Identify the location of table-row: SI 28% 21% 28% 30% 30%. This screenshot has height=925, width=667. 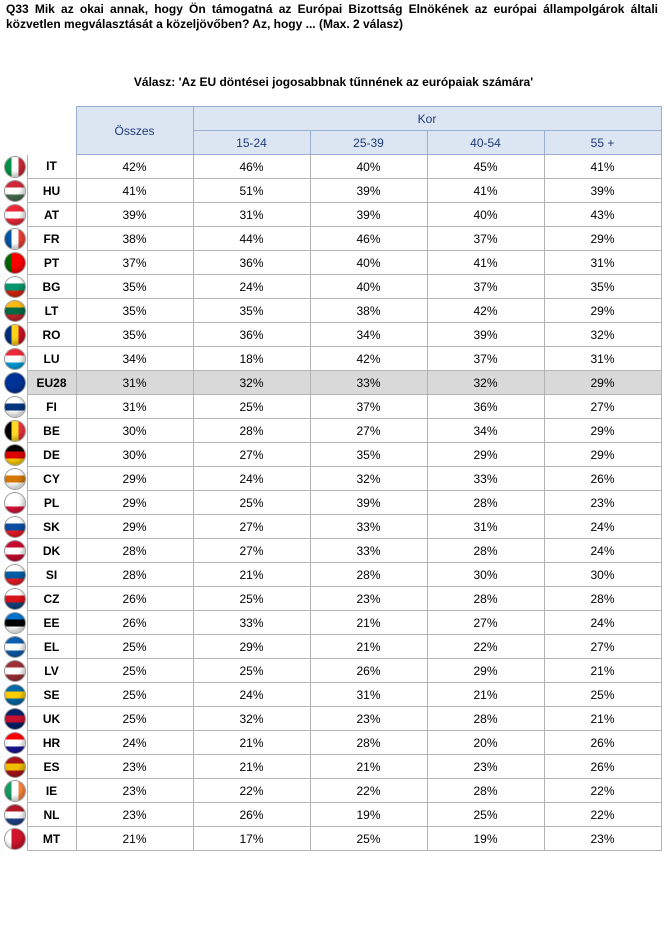
(331, 574).